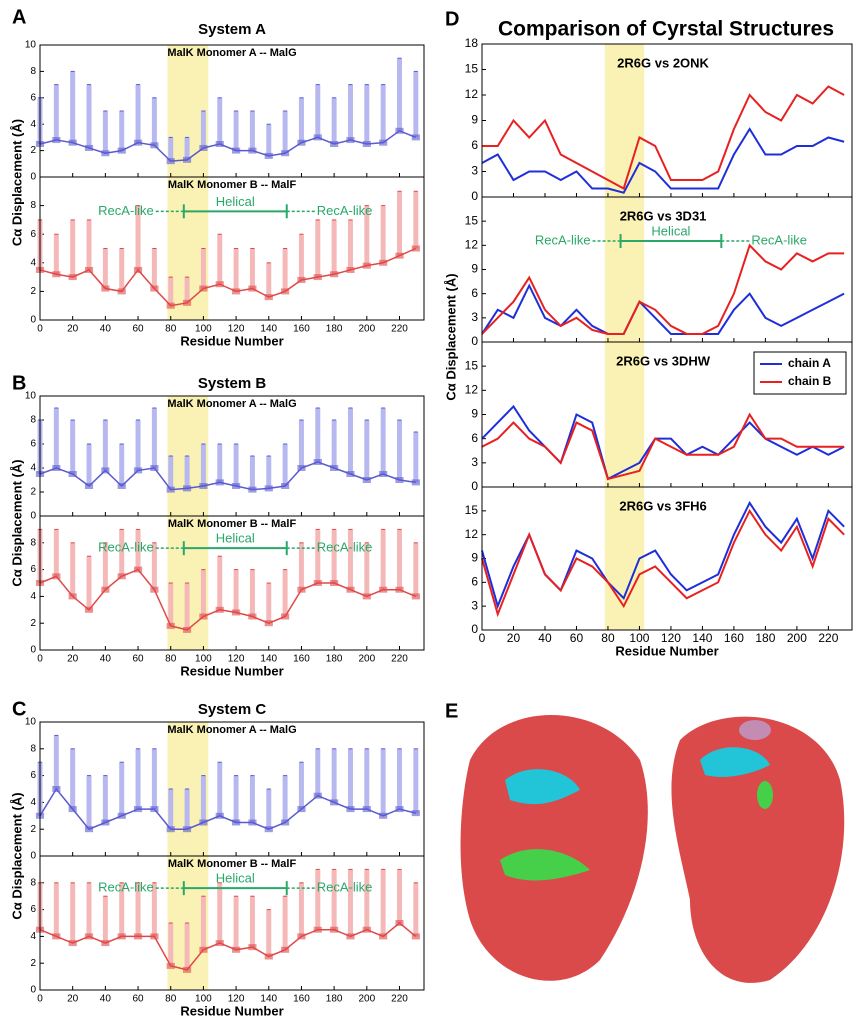 This screenshot has height=1017, width=860. I want to click on legend-label: chain B, so click(810, 381).